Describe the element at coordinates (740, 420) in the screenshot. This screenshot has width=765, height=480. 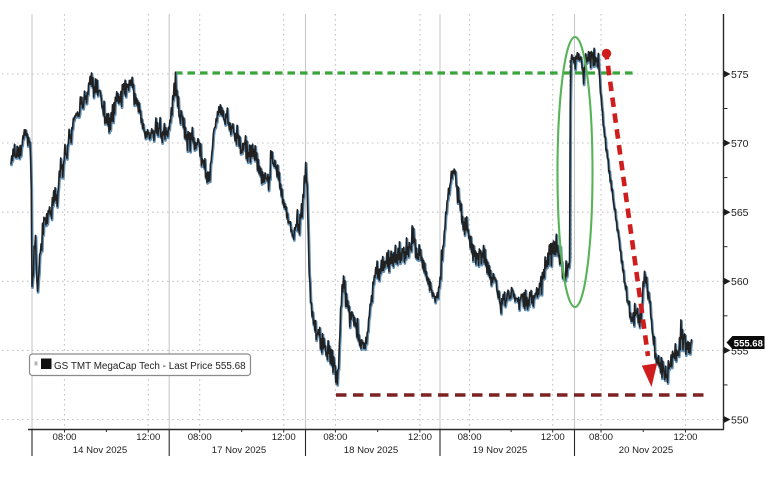
I see `svg-text: 550` at that location.